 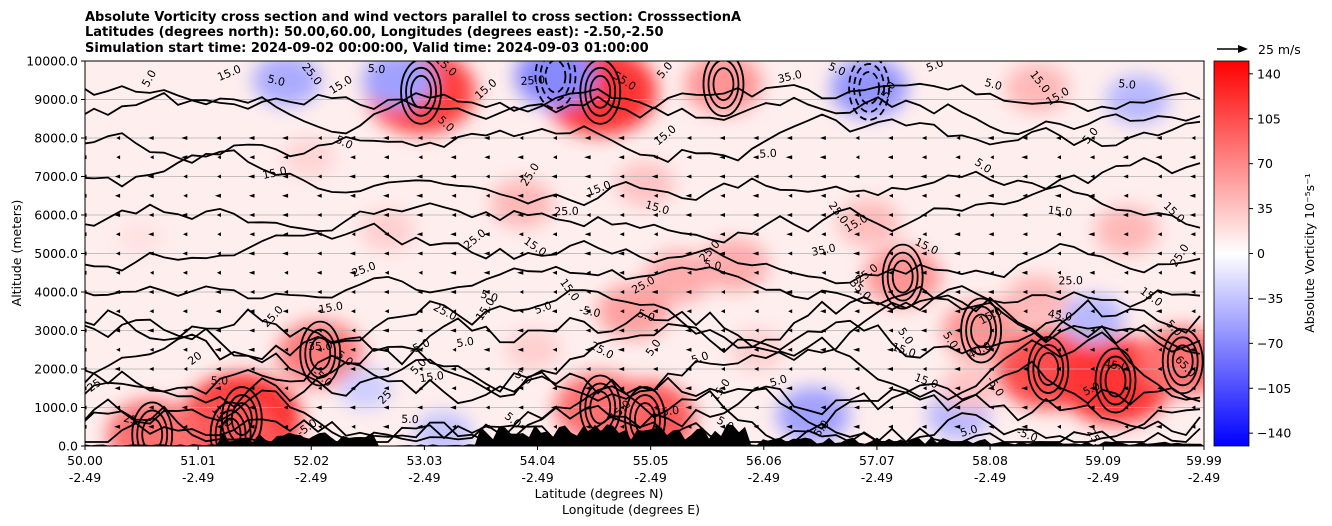 What do you see at coordinates (56, 369) in the screenshot?
I see `y-tick-label-2: 2000.0` at bounding box center [56, 369].